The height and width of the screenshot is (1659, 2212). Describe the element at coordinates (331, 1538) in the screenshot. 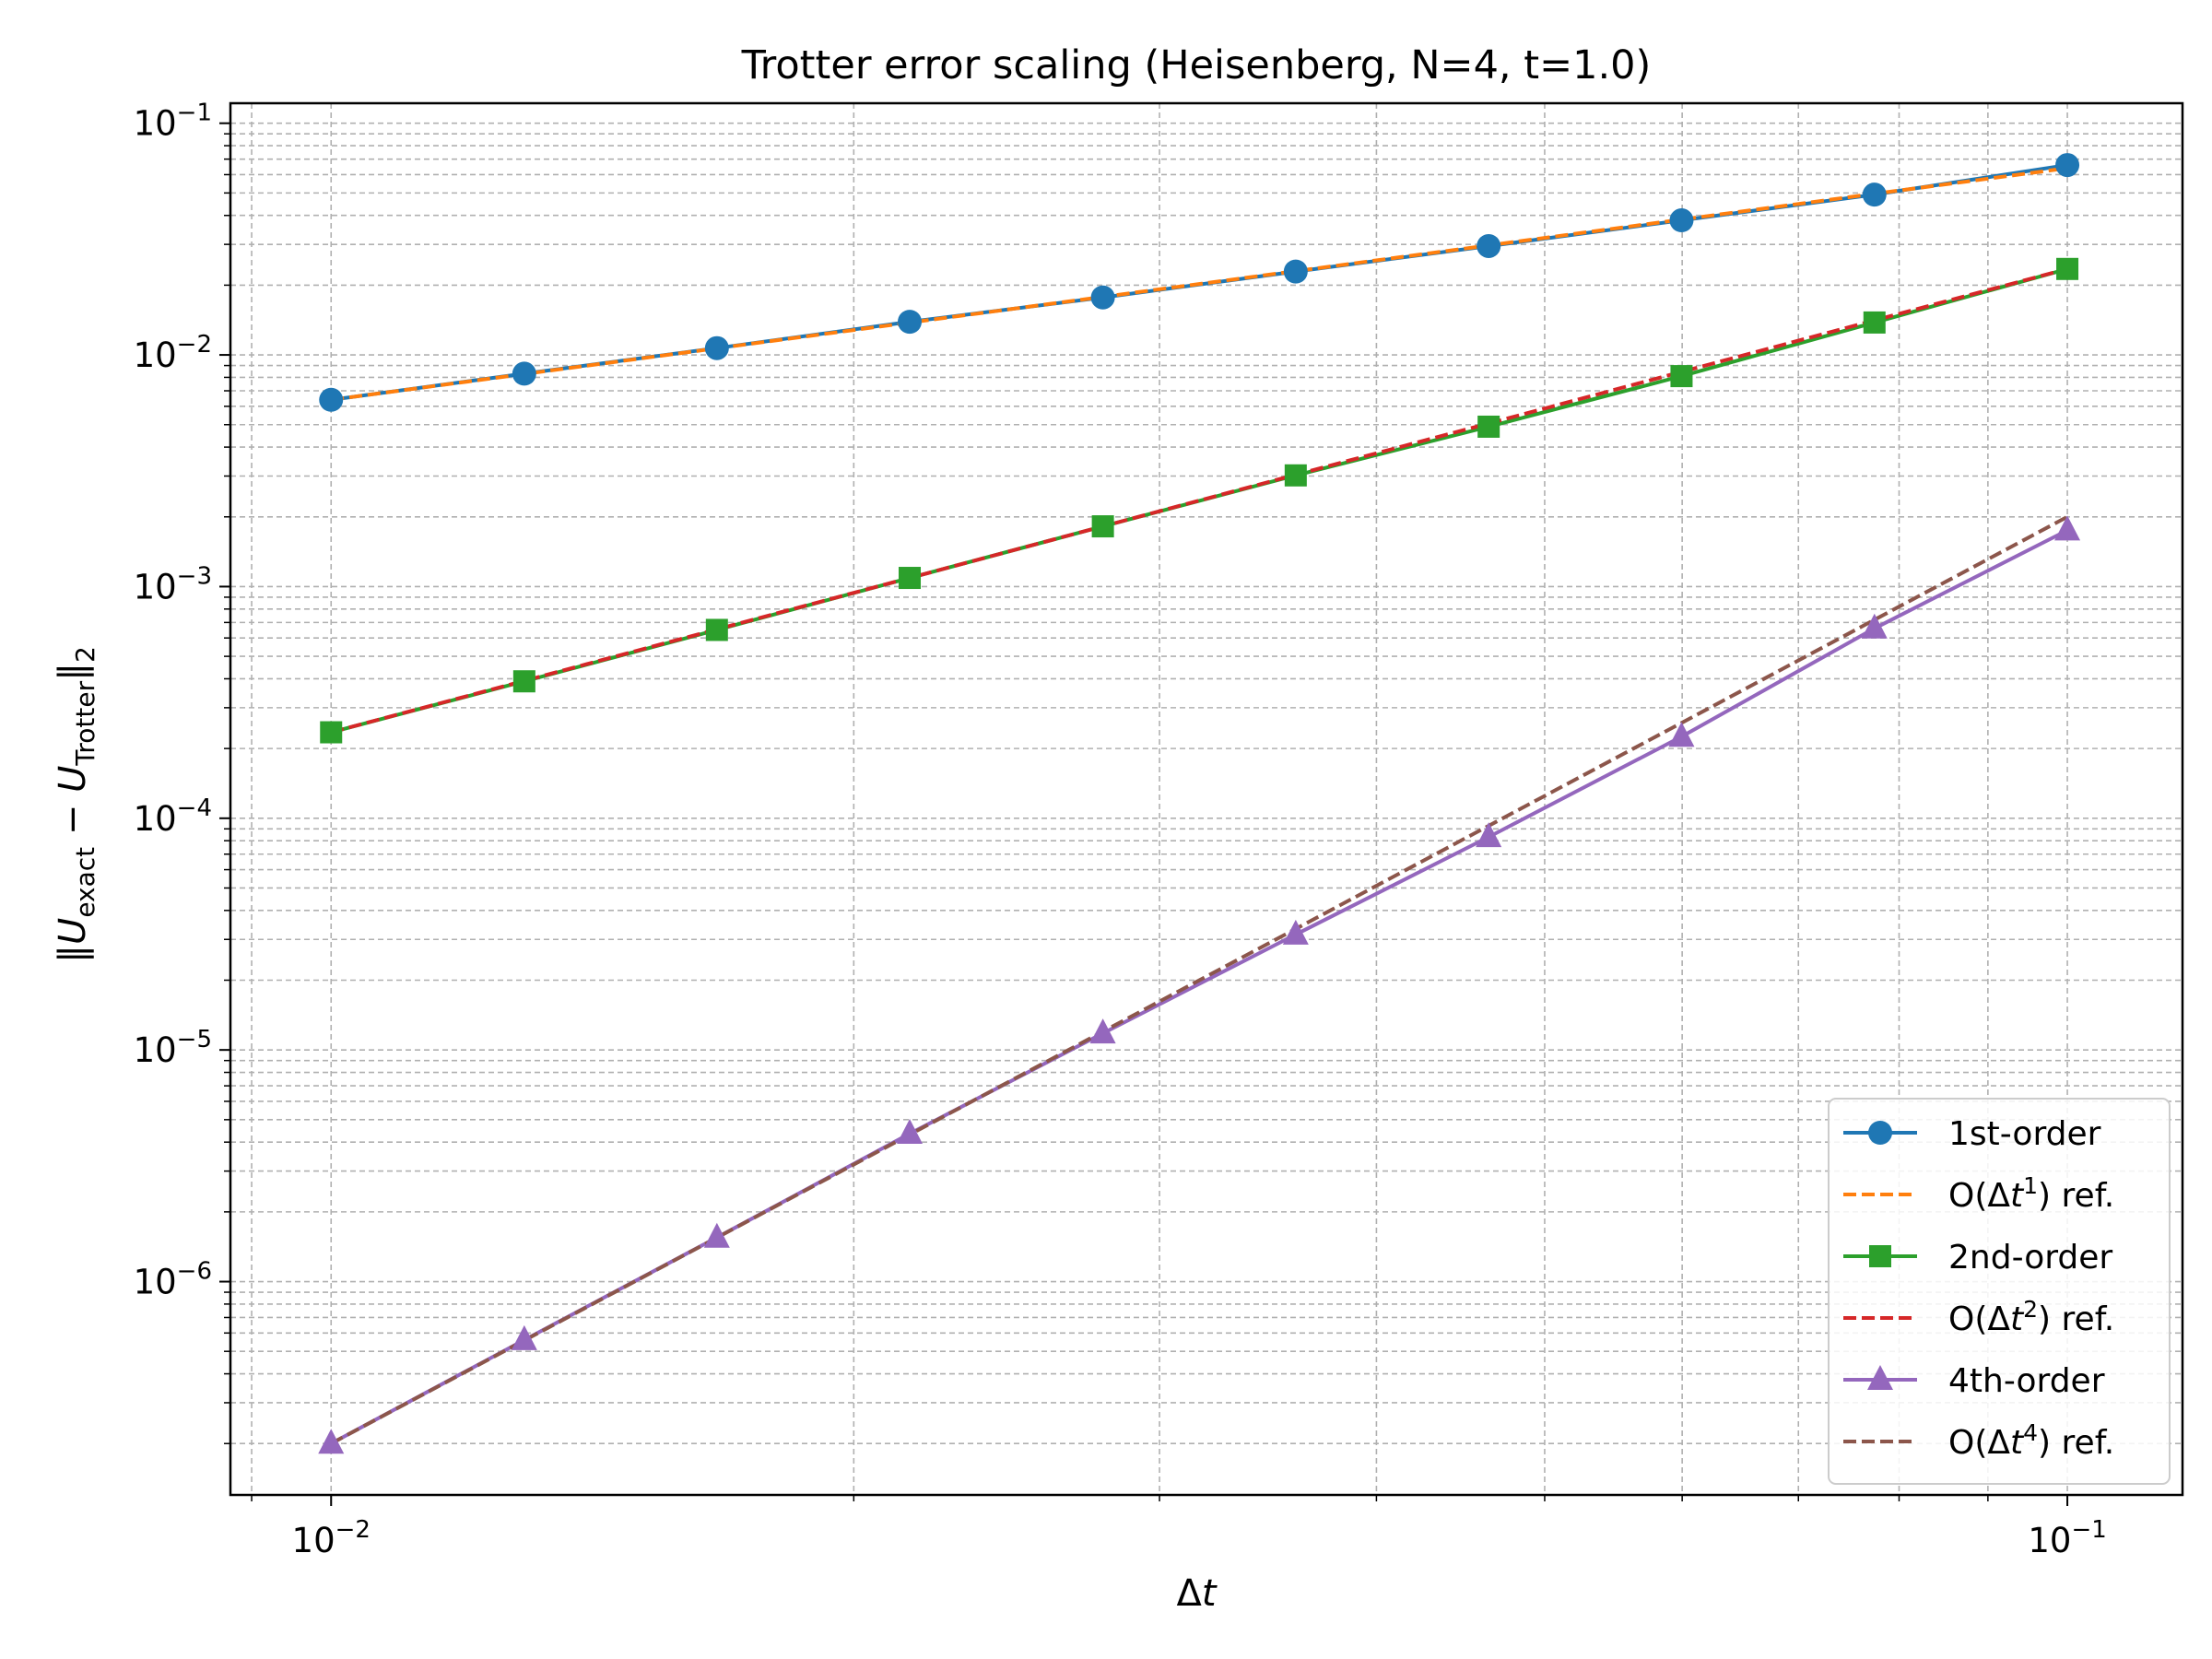

I see `x-tick-label: 10⁻²` at that location.